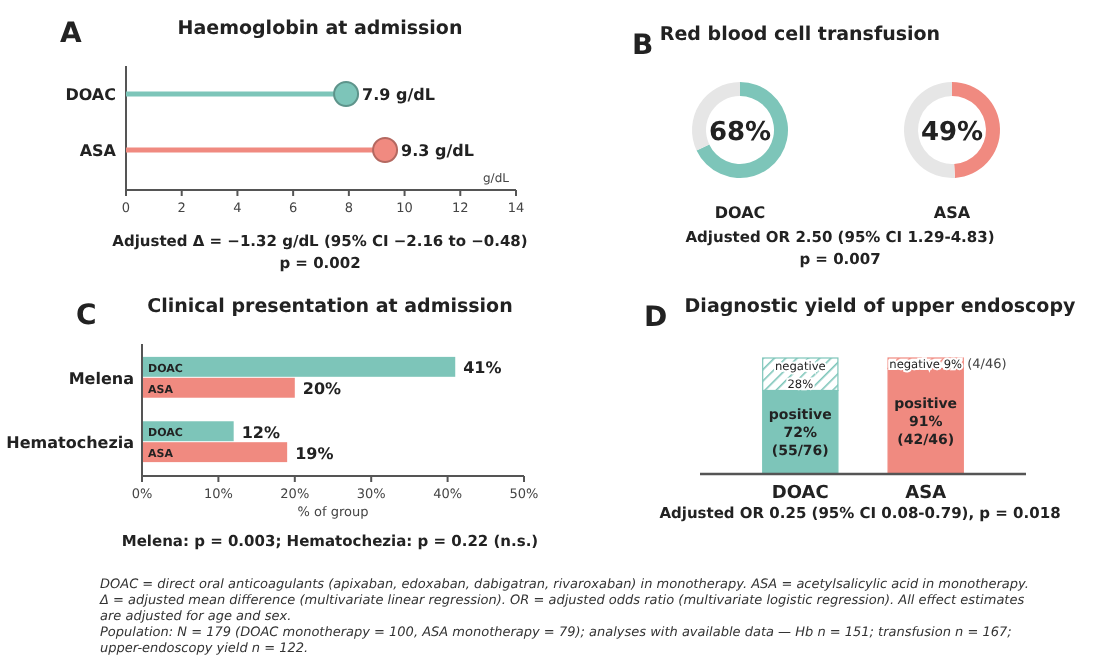 This screenshot has height=668, width=1100. What do you see at coordinates (322, 389) in the screenshot?
I see `data-label: 20%` at bounding box center [322, 389].